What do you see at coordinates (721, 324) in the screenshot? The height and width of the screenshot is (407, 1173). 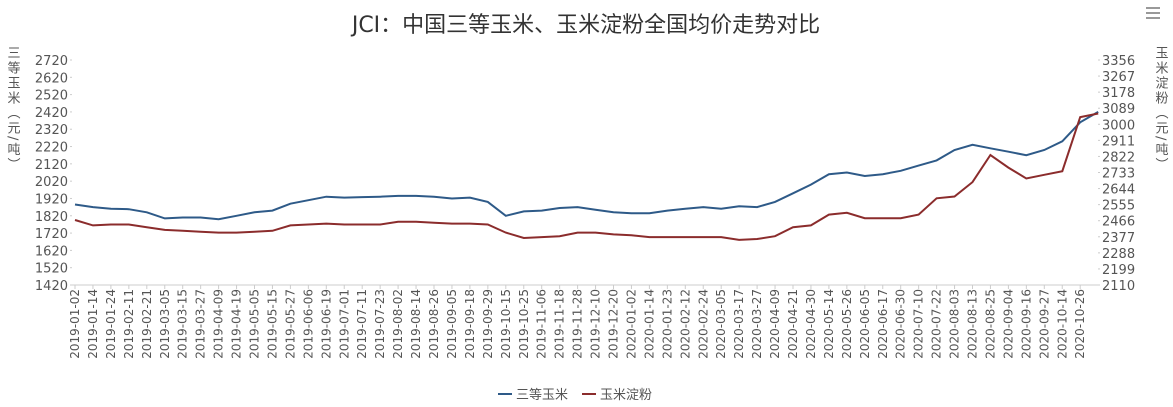 I see `x-tick-label: 2020-03-05` at bounding box center [721, 324].